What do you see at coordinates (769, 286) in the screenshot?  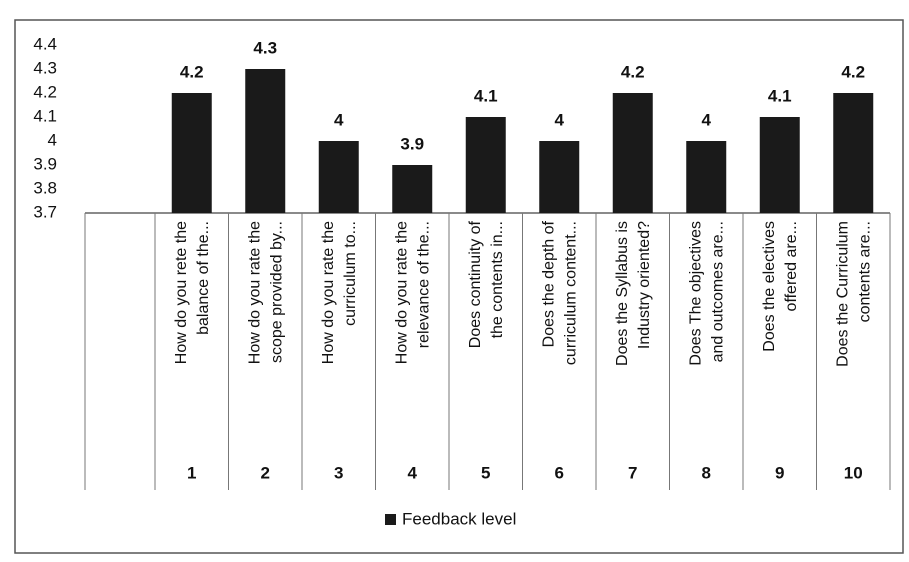 I see `category-description: Does the electives` at bounding box center [769, 286].